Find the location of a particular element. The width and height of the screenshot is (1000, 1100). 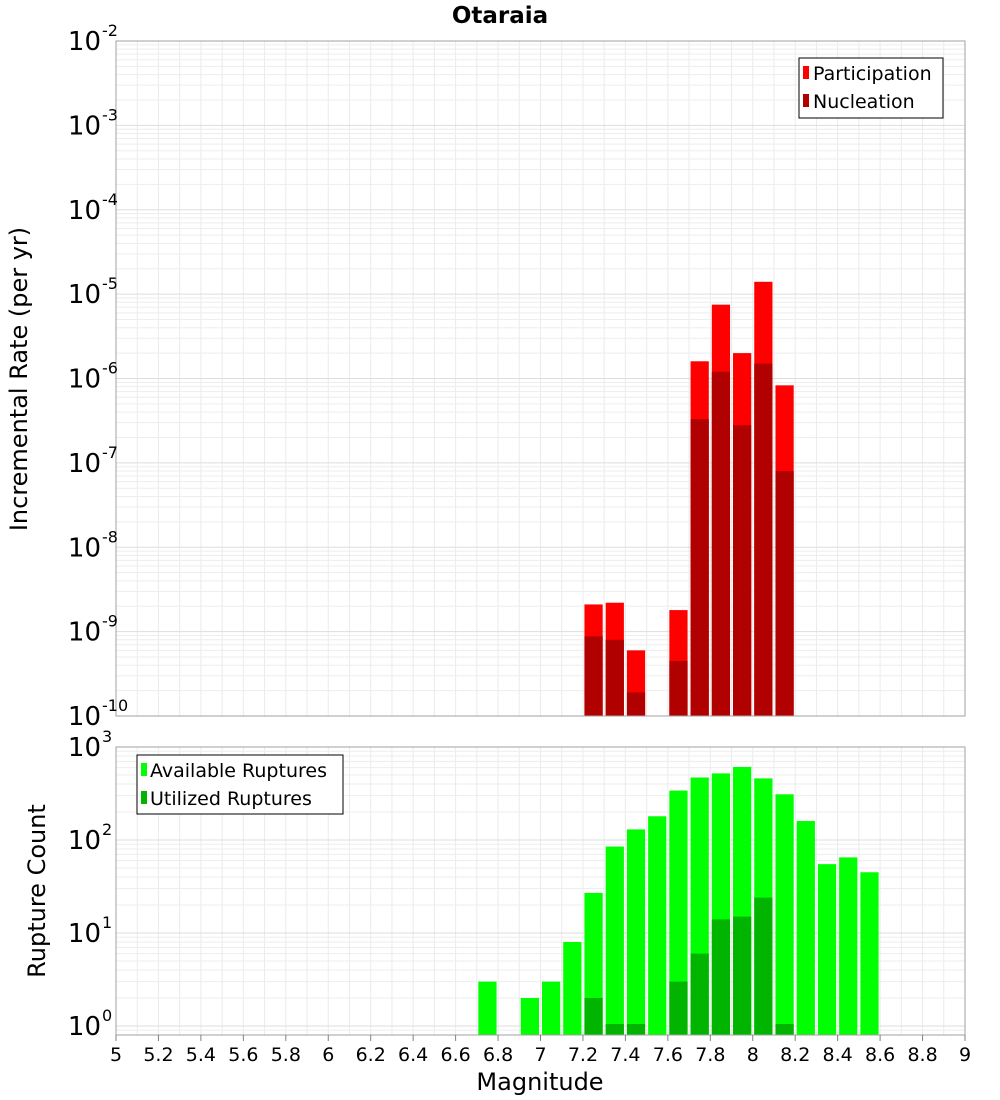

top-y-tick-label: 10 -8 is located at coordinates (93, 545).